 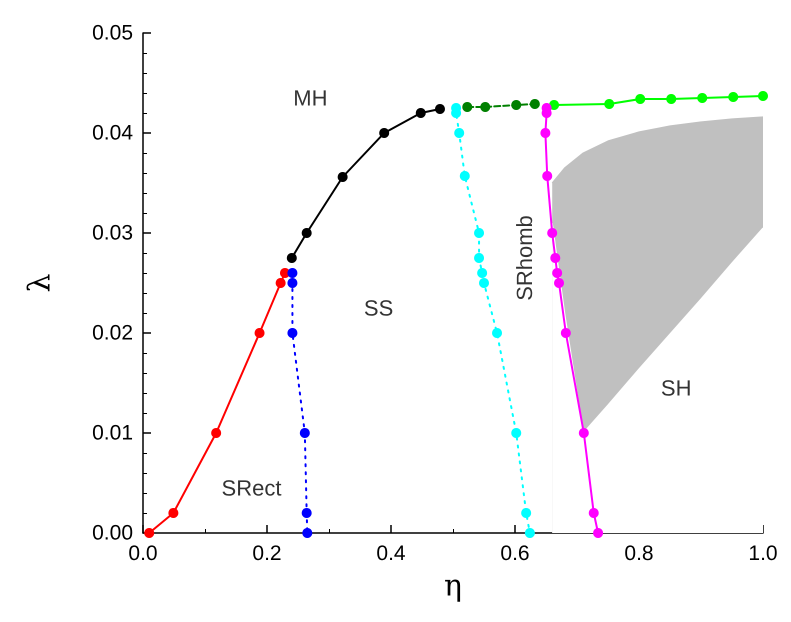 I want to click on y-tick-label: 0.04, so click(x=113, y=133).